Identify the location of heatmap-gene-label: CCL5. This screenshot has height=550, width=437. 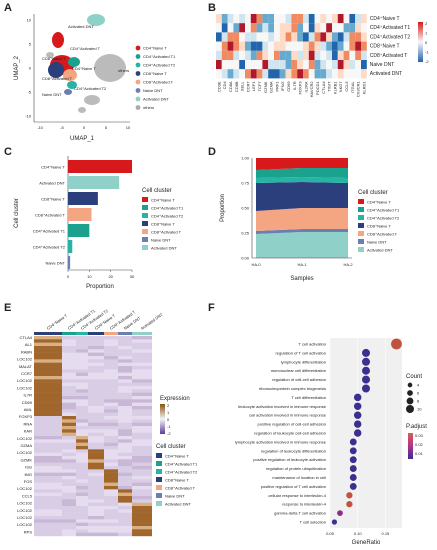
(27, 495).